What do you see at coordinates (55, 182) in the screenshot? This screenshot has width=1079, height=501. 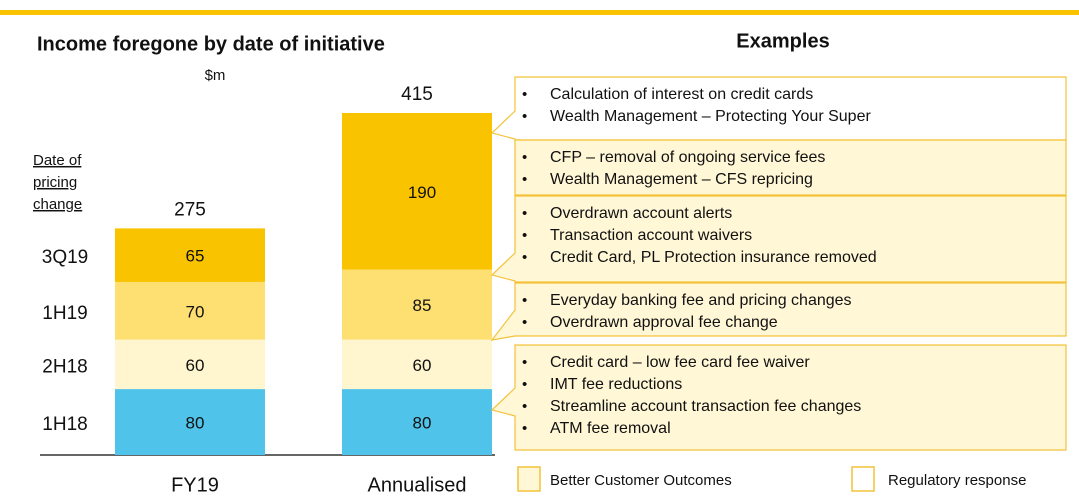 I see `row-header: pricing` at bounding box center [55, 182].